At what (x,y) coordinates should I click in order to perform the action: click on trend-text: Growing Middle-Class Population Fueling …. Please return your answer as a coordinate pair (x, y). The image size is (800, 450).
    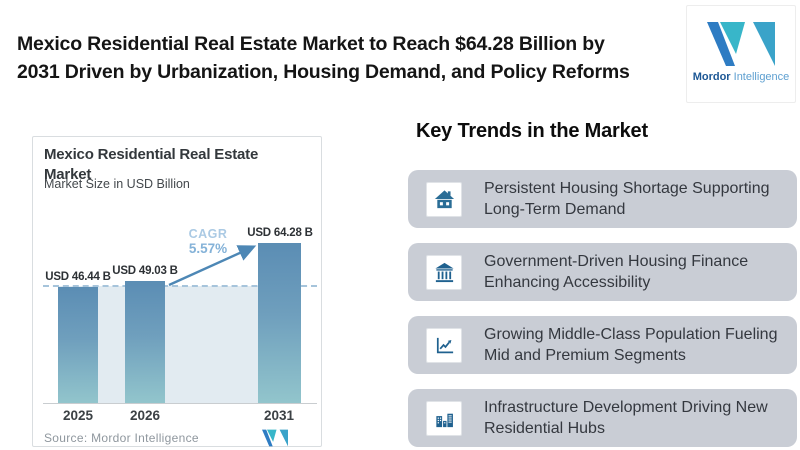
    Looking at the image, I should click on (631, 345).